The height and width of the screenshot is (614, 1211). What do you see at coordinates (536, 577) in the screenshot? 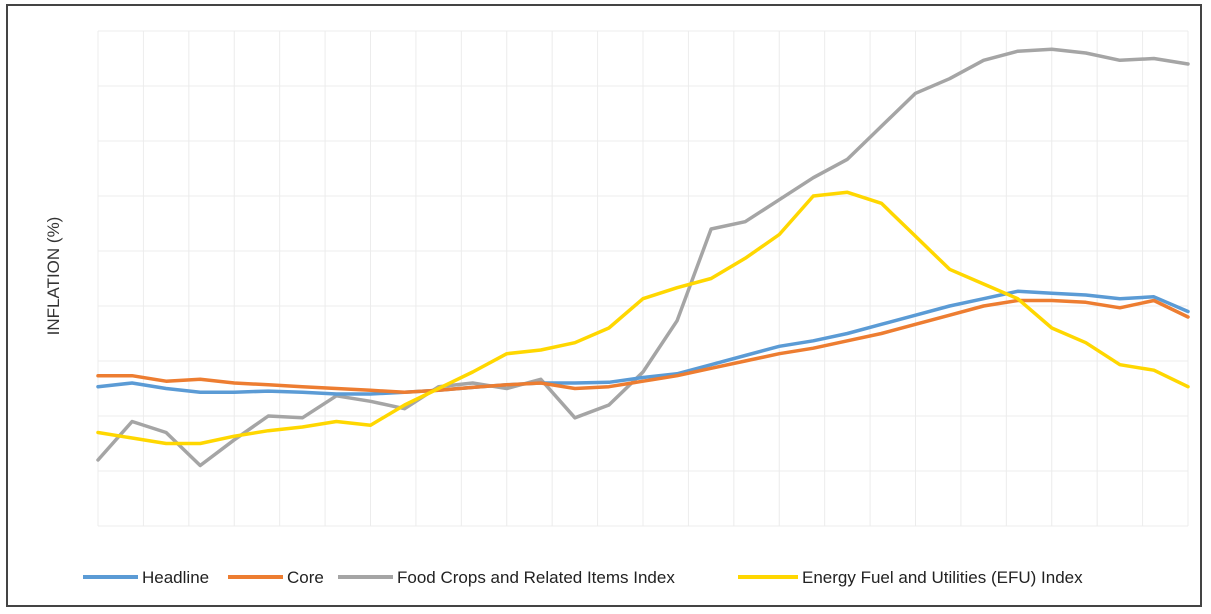
I see `legend-label: Food Crops and Related Items Index` at bounding box center [536, 577].